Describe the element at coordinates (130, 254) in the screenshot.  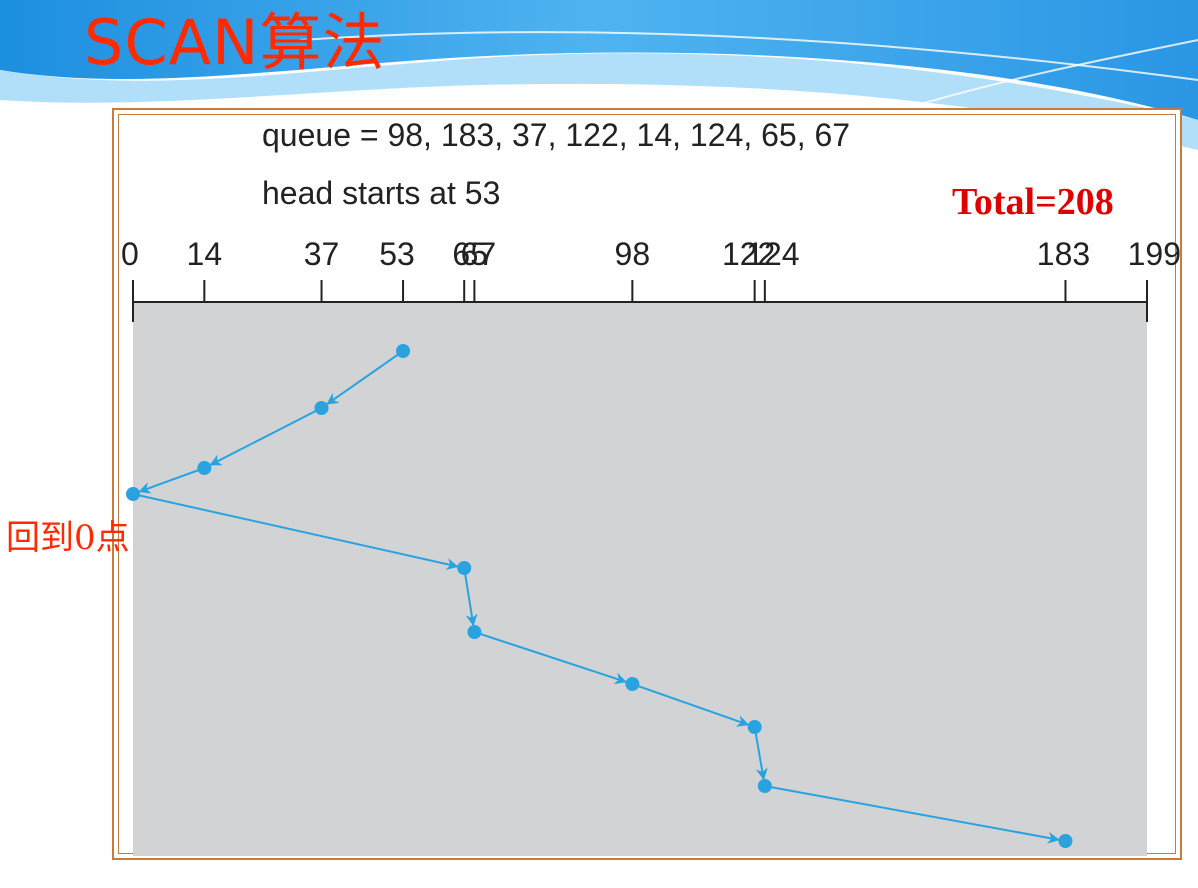
I see `axis-tick-label: 0` at that location.